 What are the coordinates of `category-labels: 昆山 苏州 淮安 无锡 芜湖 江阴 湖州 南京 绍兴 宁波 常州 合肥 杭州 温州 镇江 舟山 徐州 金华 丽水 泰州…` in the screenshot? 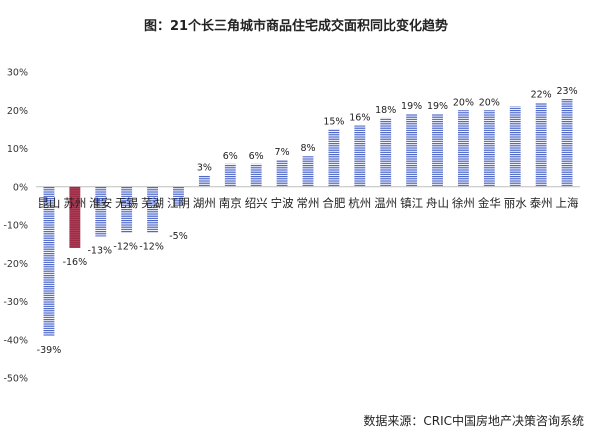 It's located at (308, 203).